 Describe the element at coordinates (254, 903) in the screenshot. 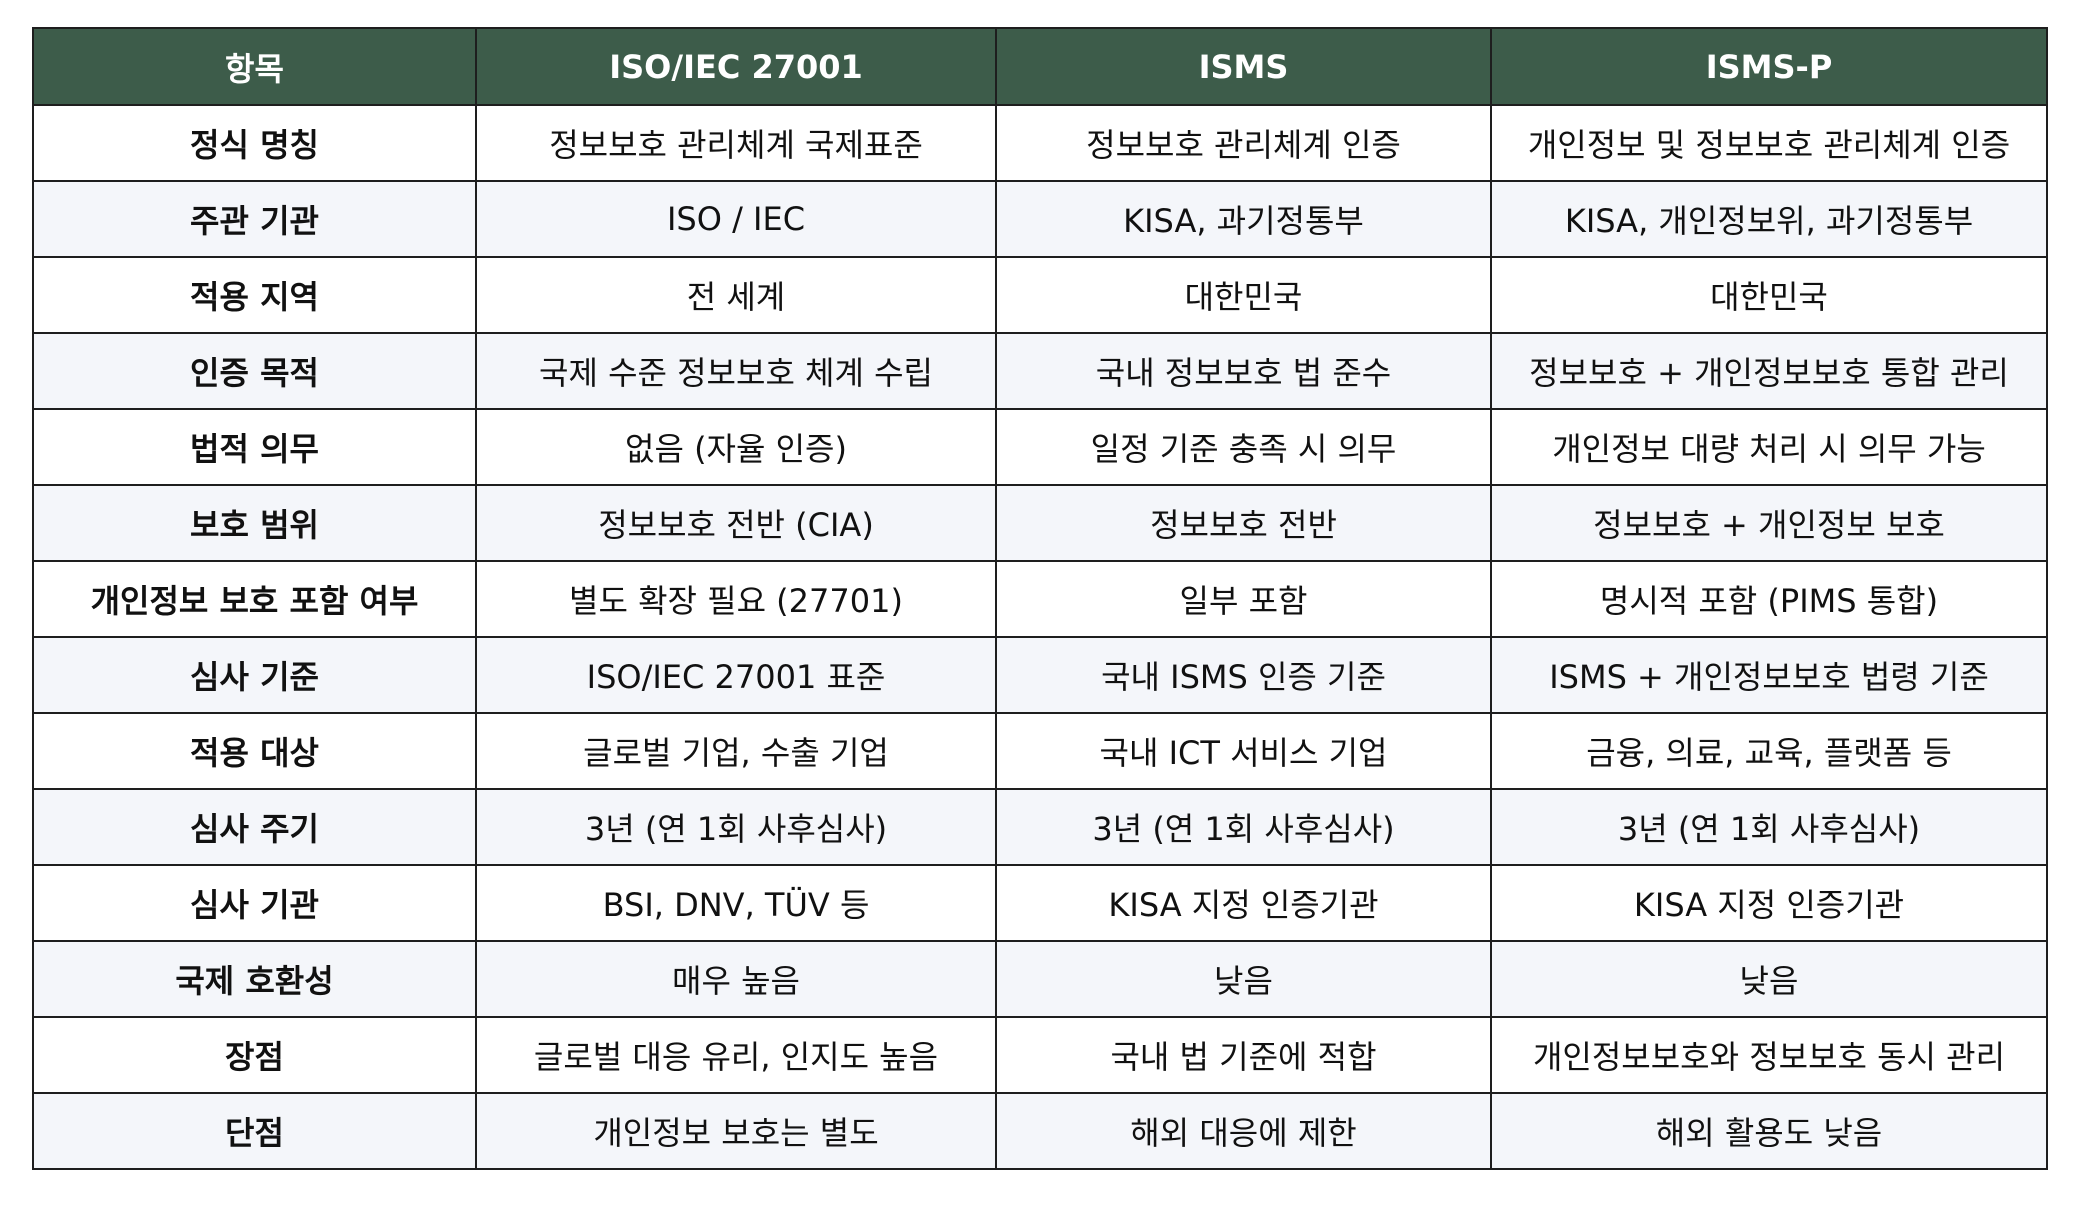

I see `row-label: 심사 기관` at that location.